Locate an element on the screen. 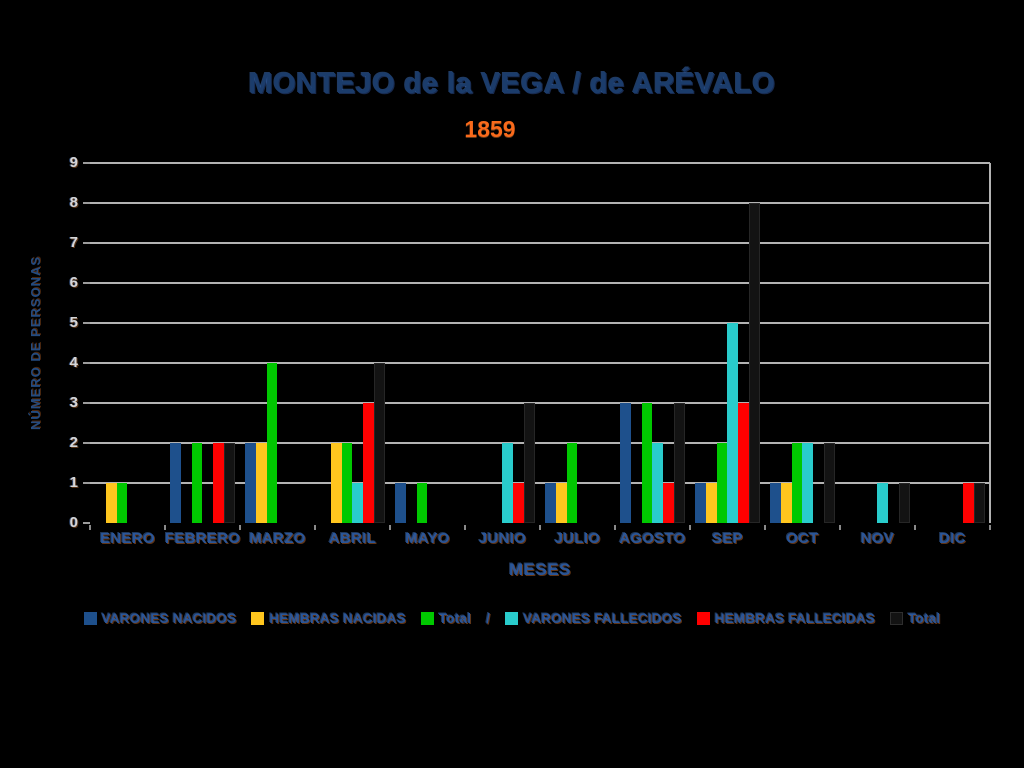 The height and width of the screenshot is (768, 1024). bar-group-mayo is located at coordinates (427, 343).